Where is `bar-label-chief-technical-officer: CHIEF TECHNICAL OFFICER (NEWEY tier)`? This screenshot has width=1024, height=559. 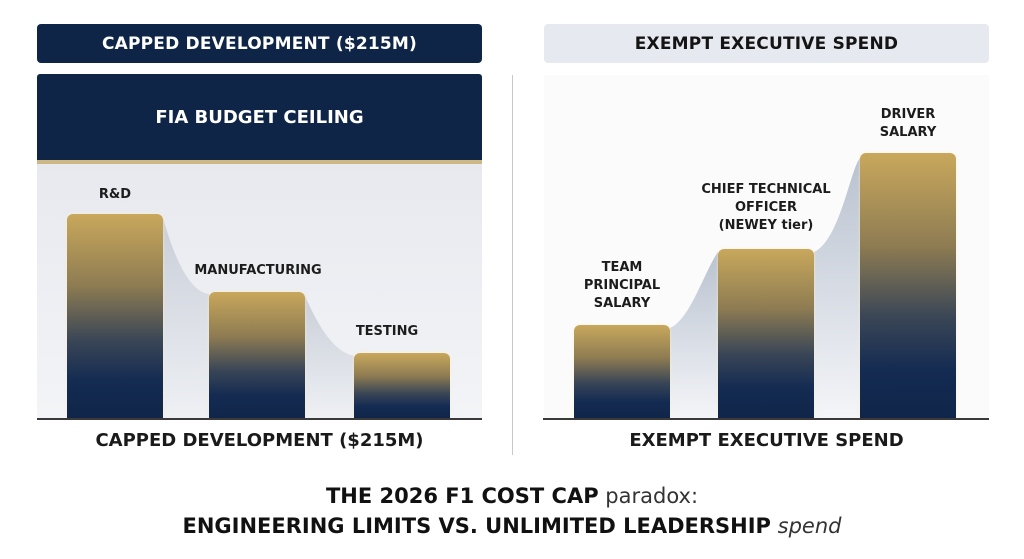
bar-label-chief-technical-officer: CHIEF TECHNICAL OFFICER (NEWEY tier) is located at coordinates (766, 208).